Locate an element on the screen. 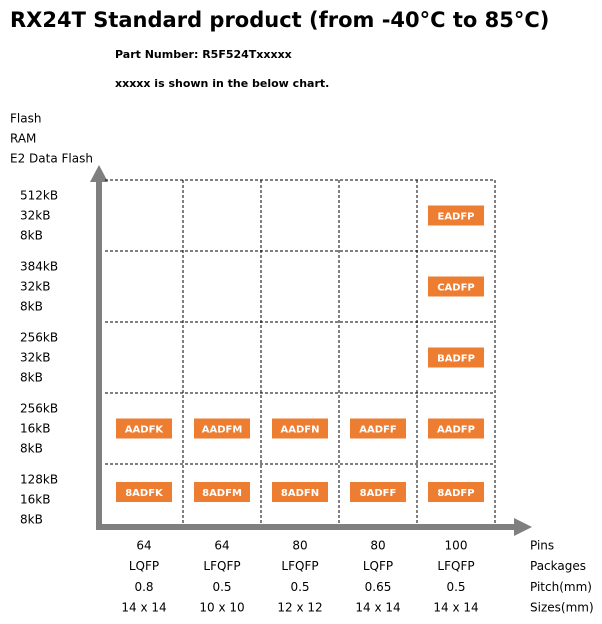 The width and height of the screenshot is (602, 624). column-label: 0.65 is located at coordinates (378, 587).